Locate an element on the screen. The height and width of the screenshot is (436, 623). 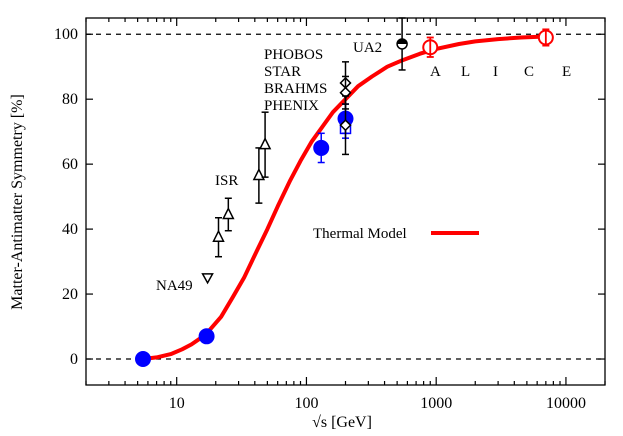
x-tick-label: 100 is located at coordinates (306, 403).